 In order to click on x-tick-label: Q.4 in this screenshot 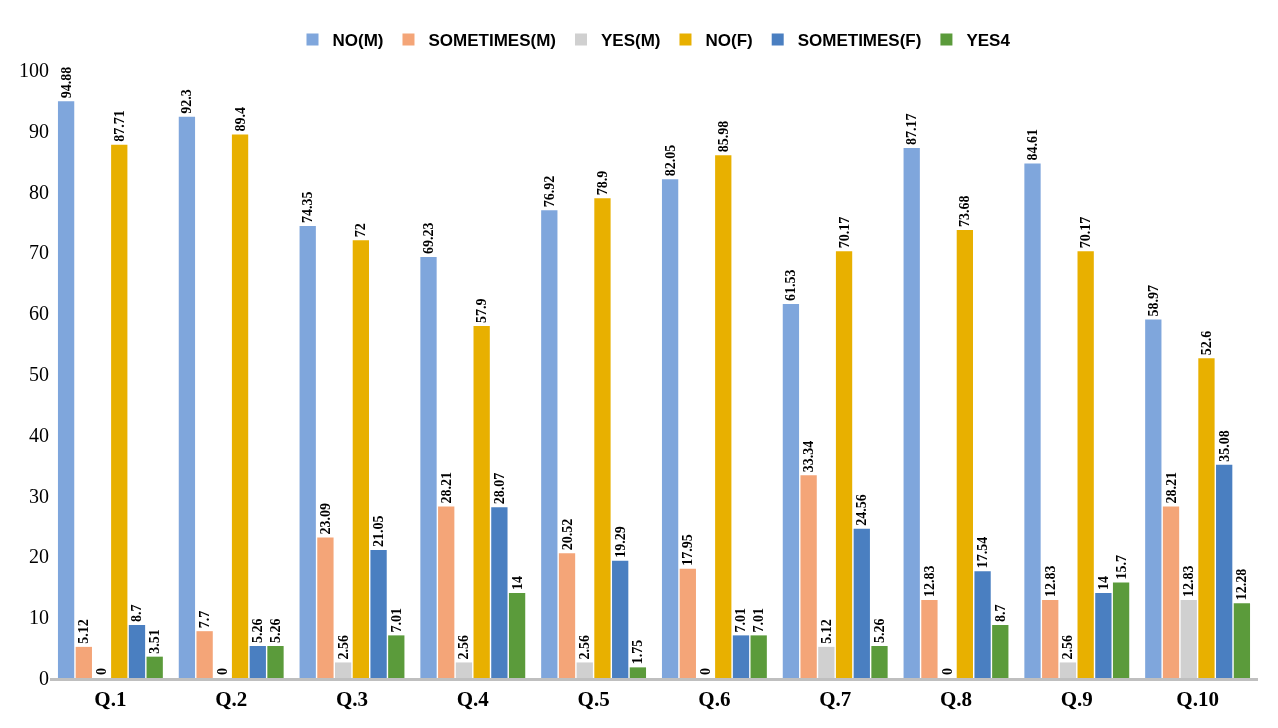, I will do `click(473, 699)`.